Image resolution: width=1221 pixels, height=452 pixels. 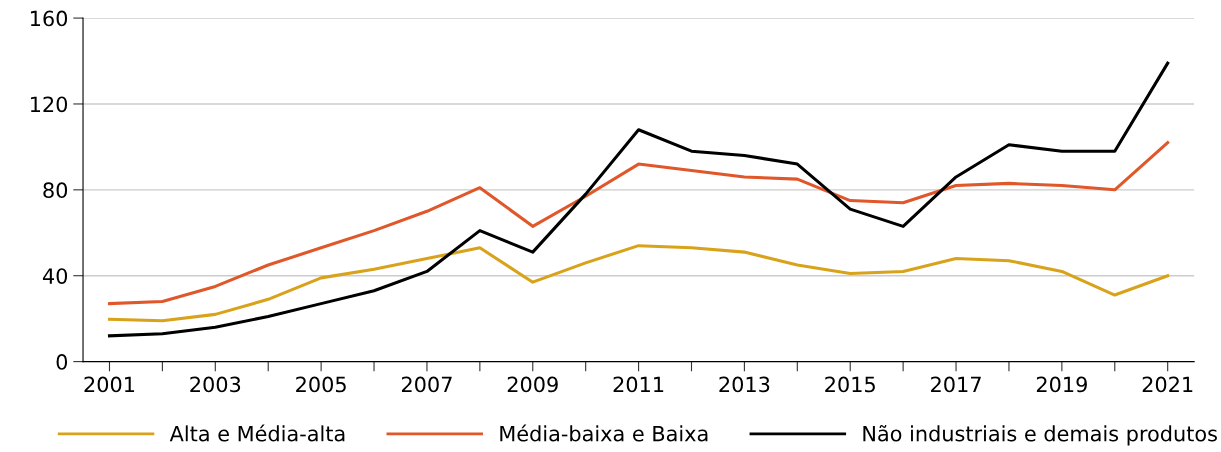 I want to click on x-tick-label: 2019, so click(x=1061, y=384).